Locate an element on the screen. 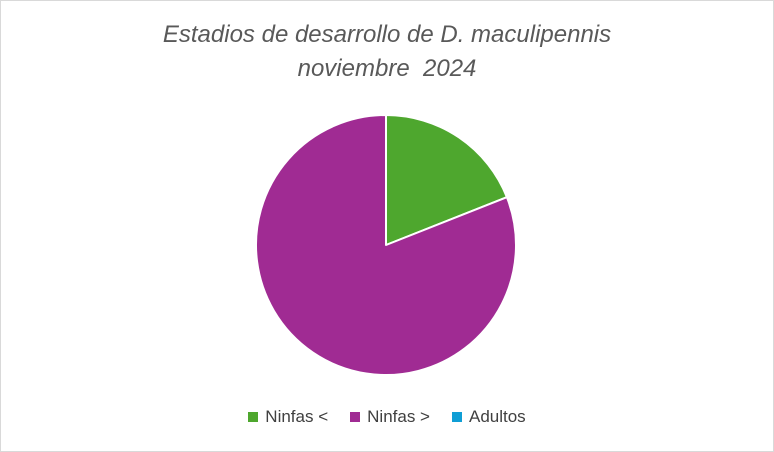 This screenshot has height=452, width=774. chart-legend: Ninfas < Ninfas > Adultos is located at coordinates (387, 417).